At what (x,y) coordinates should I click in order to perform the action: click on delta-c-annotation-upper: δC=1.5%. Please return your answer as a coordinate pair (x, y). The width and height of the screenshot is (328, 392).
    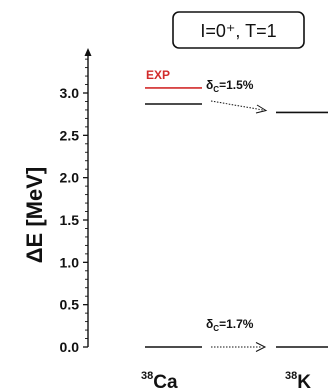
    Looking at the image, I should click on (230, 86).